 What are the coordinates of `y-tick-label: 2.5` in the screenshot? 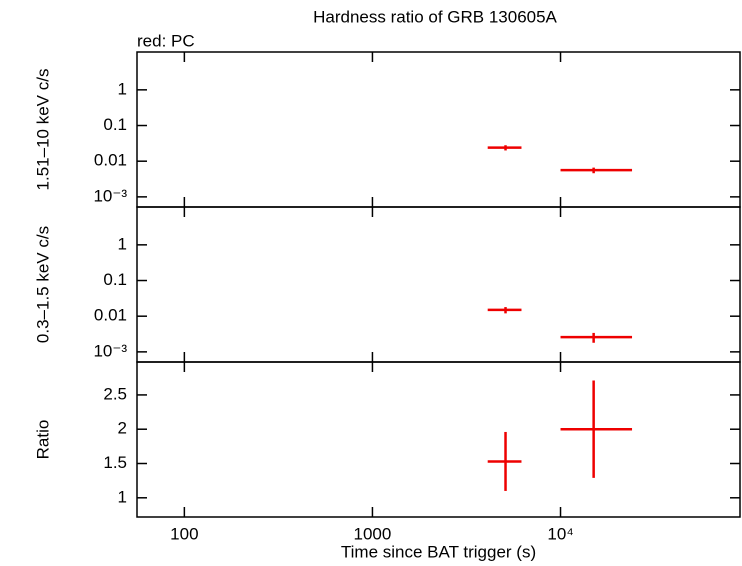 It's located at (115, 393).